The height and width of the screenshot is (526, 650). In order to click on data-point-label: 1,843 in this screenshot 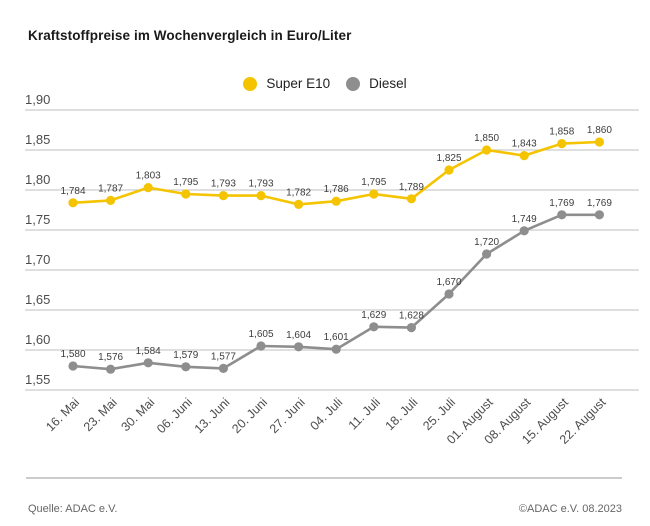, I will do `click(524, 144)`.